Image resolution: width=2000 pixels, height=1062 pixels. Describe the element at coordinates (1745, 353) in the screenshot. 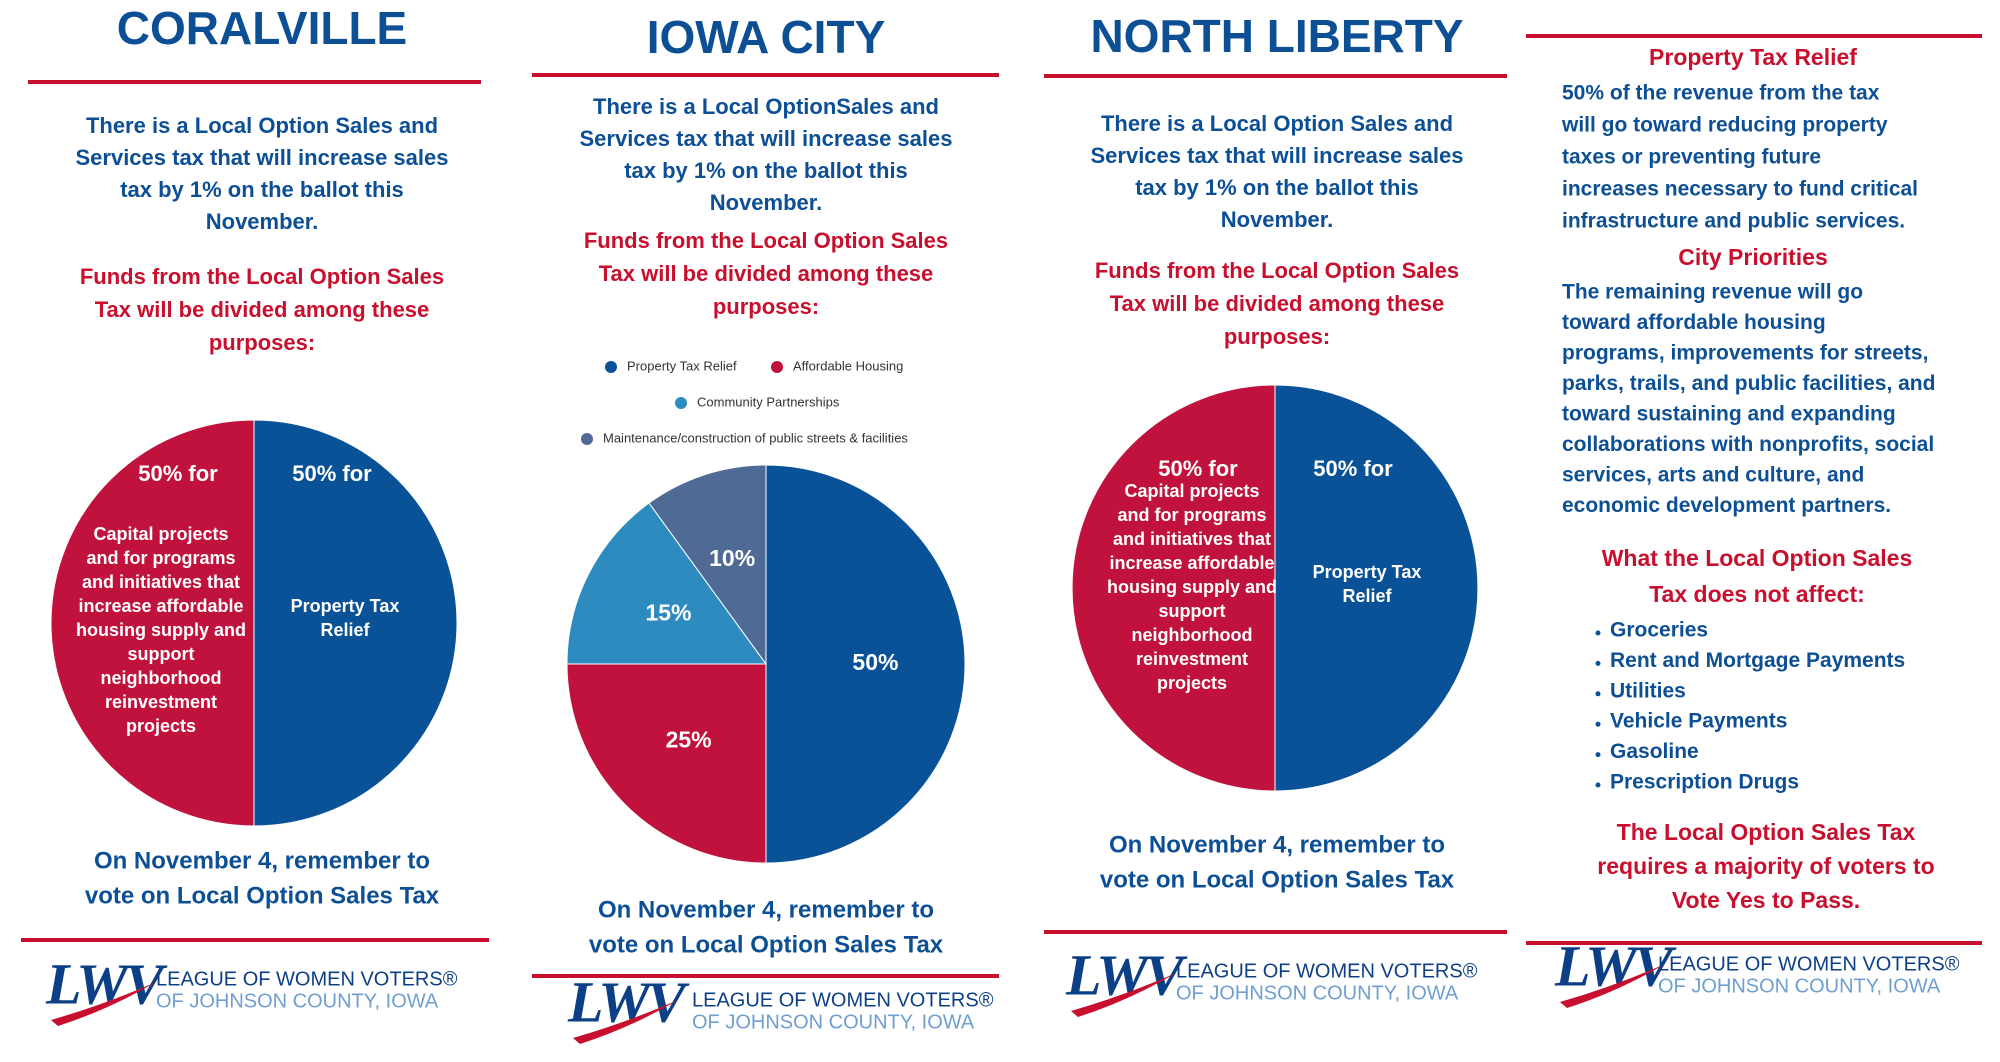

I see `info-line: programs, improvements for streets,` at that location.